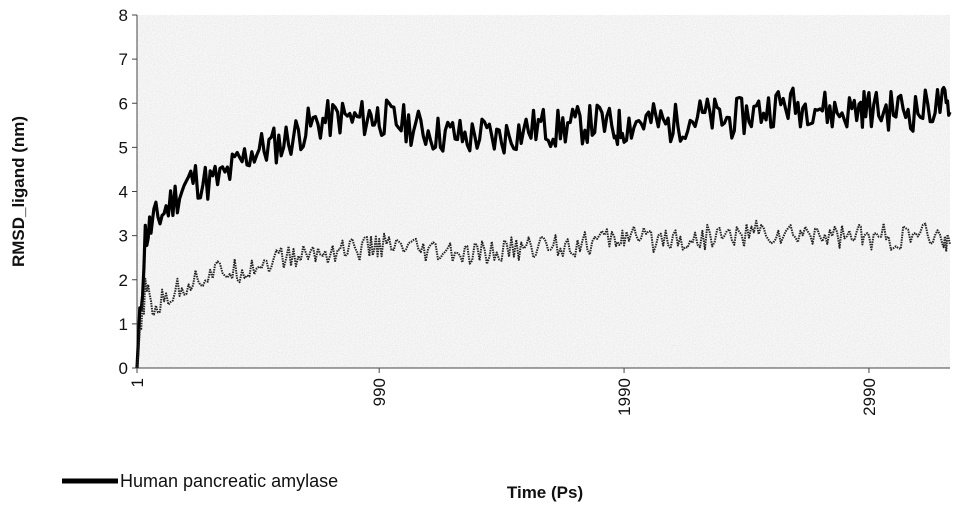 The height and width of the screenshot is (506, 953). I want to click on x-tick-label: 990, so click(379, 392).